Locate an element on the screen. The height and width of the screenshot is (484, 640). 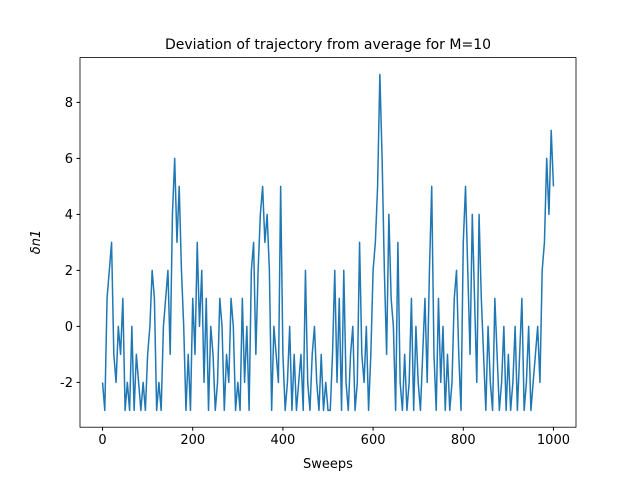
y-tick-label: 6 is located at coordinates (69, 159).